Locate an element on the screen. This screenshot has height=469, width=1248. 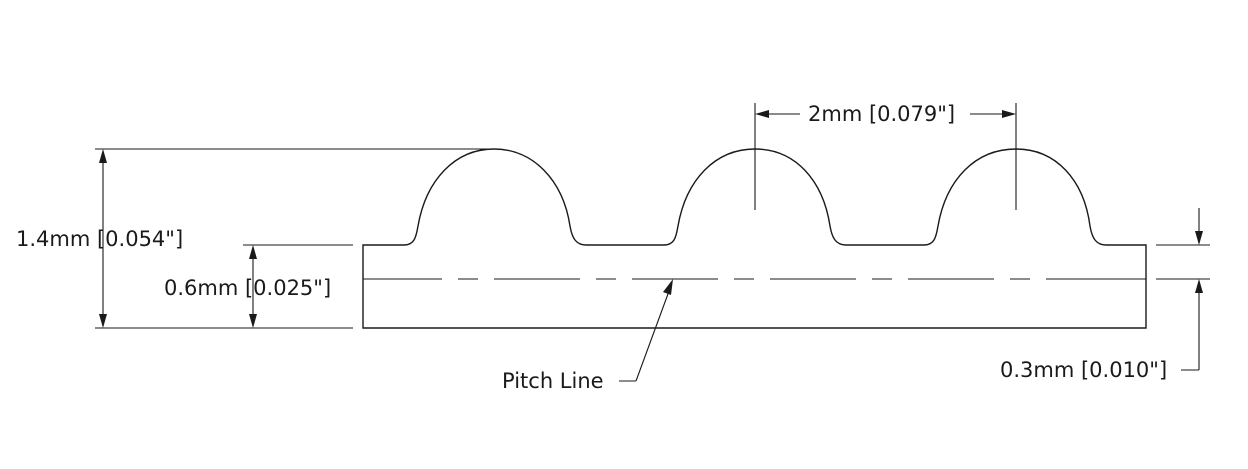
pitch-line-label: Pitch Line is located at coordinates (553, 381).